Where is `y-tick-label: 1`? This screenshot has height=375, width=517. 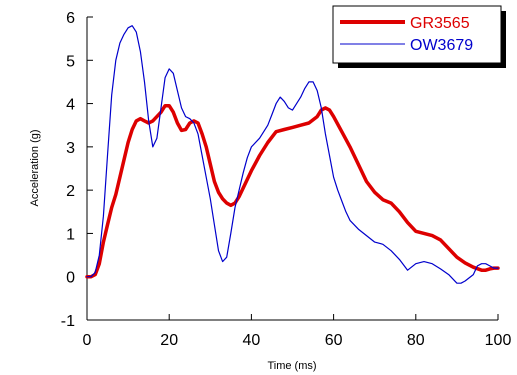
y-tick-label: 1 is located at coordinates (70, 234).